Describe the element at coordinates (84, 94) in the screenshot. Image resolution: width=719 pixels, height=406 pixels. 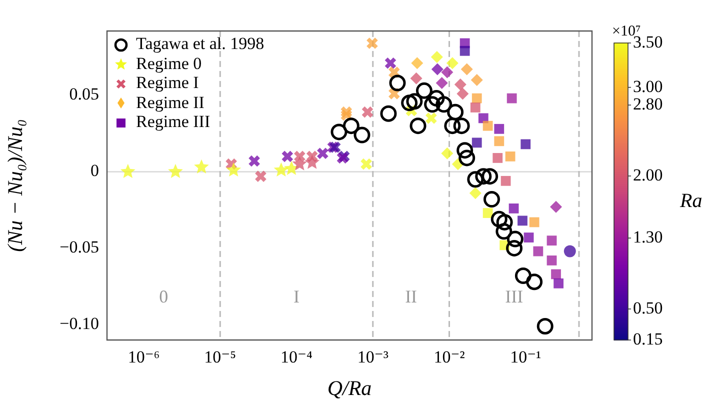
I see `y-tick-label: 0.05` at that location.